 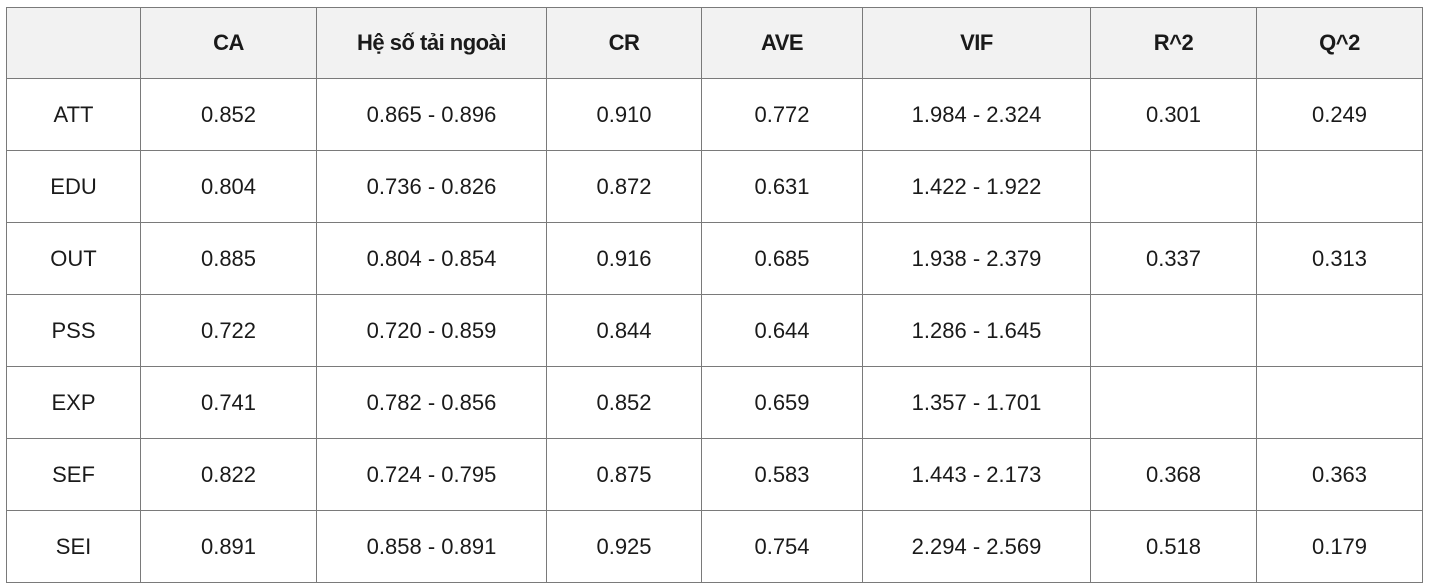 What do you see at coordinates (782, 43) in the screenshot?
I see `header-cell: AVE` at bounding box center [782, 43].